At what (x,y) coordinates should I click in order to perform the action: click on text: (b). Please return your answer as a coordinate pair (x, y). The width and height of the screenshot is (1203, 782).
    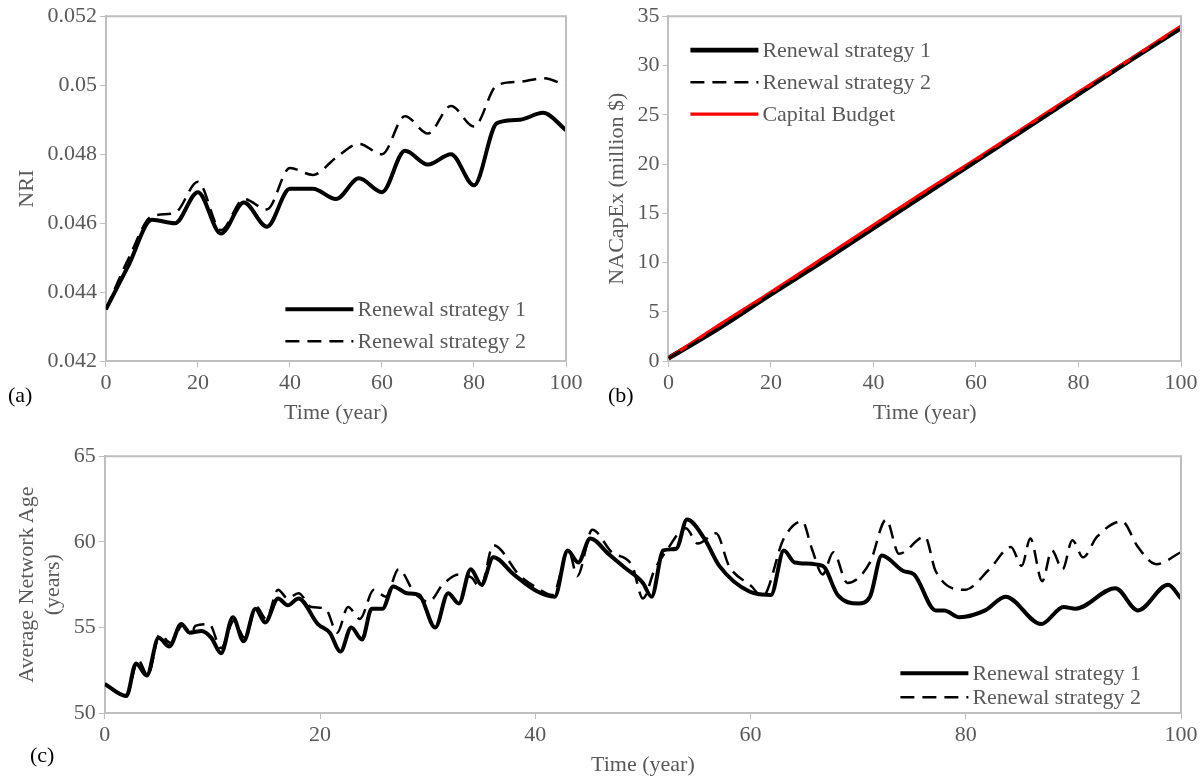
    Looking at the image, I should click on (621, 395).